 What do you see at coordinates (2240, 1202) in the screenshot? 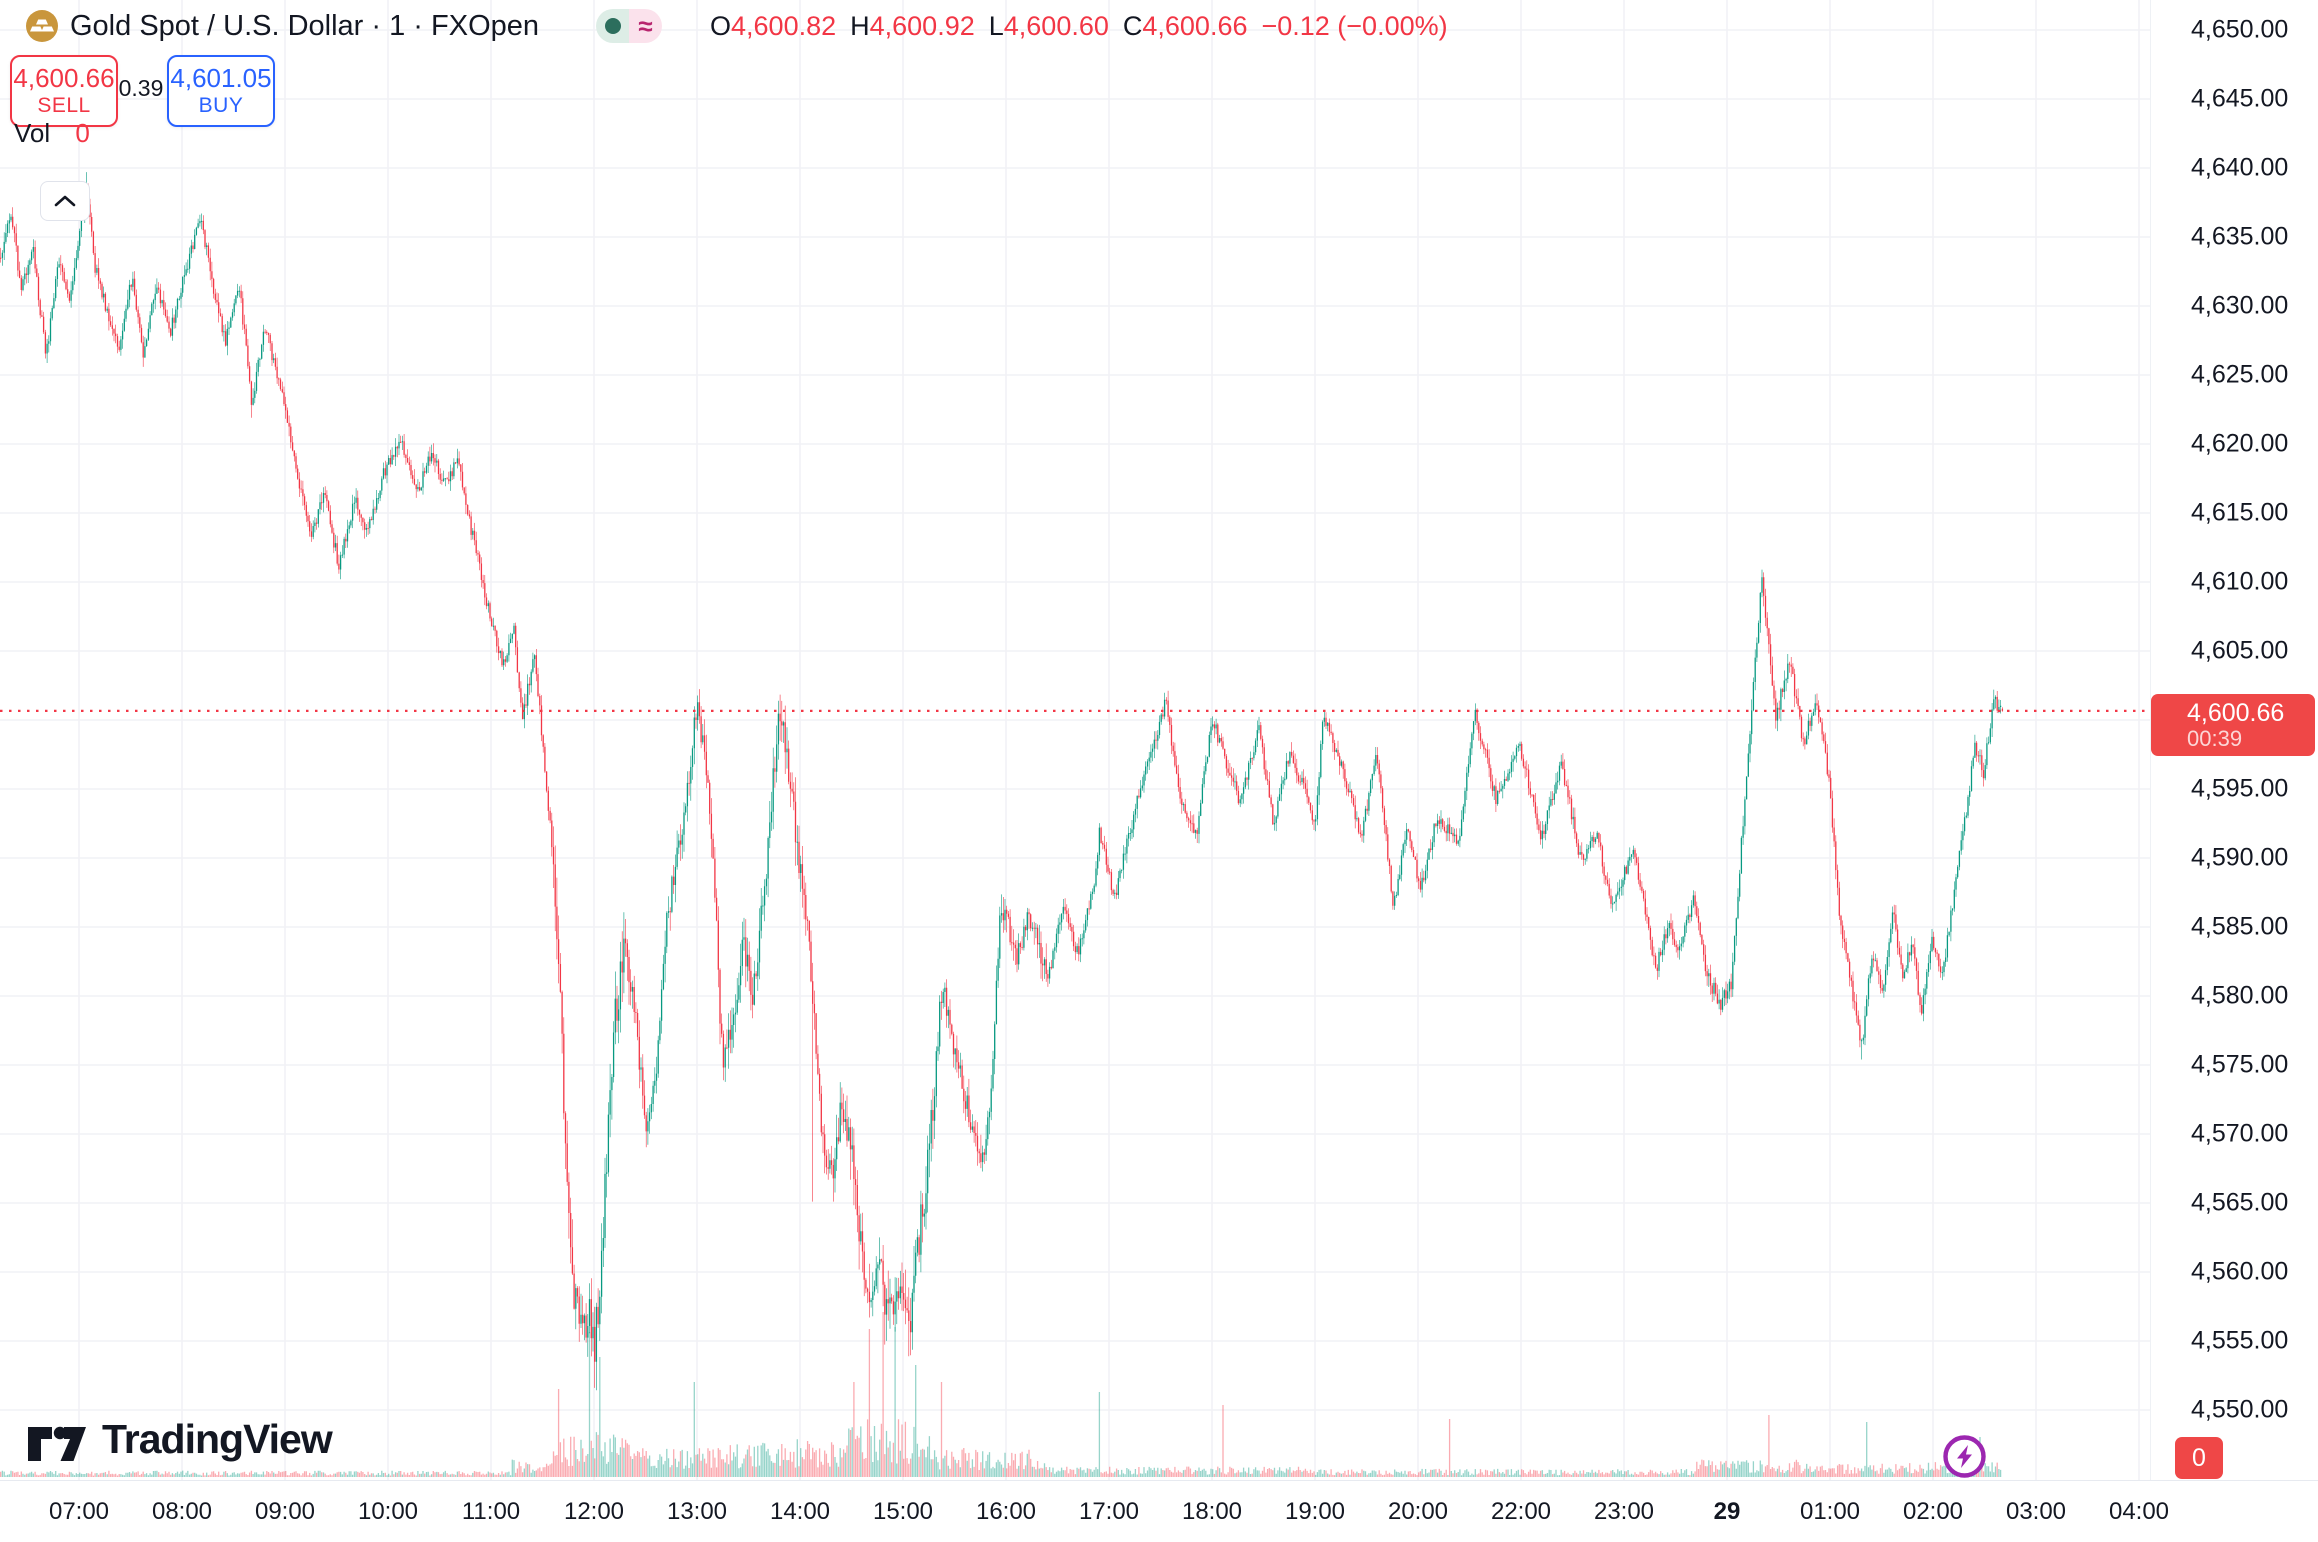
I see `price-tick-label: 4,565.00` at bounding box center [2240, 1202].